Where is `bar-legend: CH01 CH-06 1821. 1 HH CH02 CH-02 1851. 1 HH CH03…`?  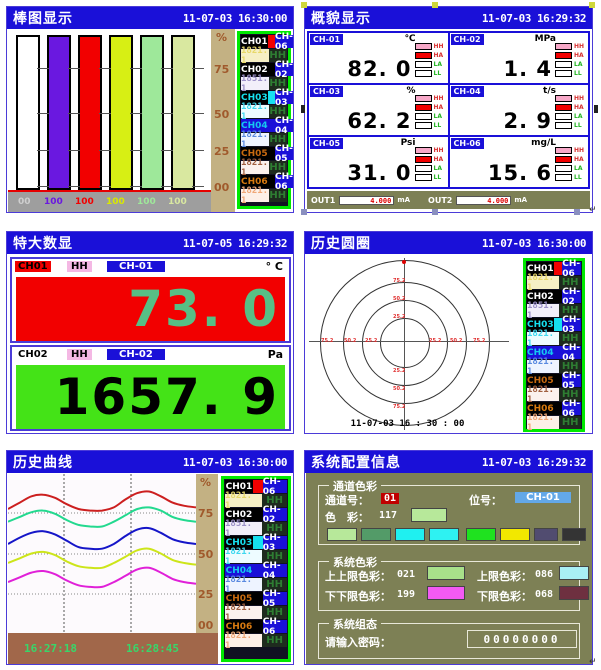
bar-legend: CH01 CH-06 1821. 1 HH CH02 CH-02 1851. 1 HH CH03… is located at coordinates (265, 120).